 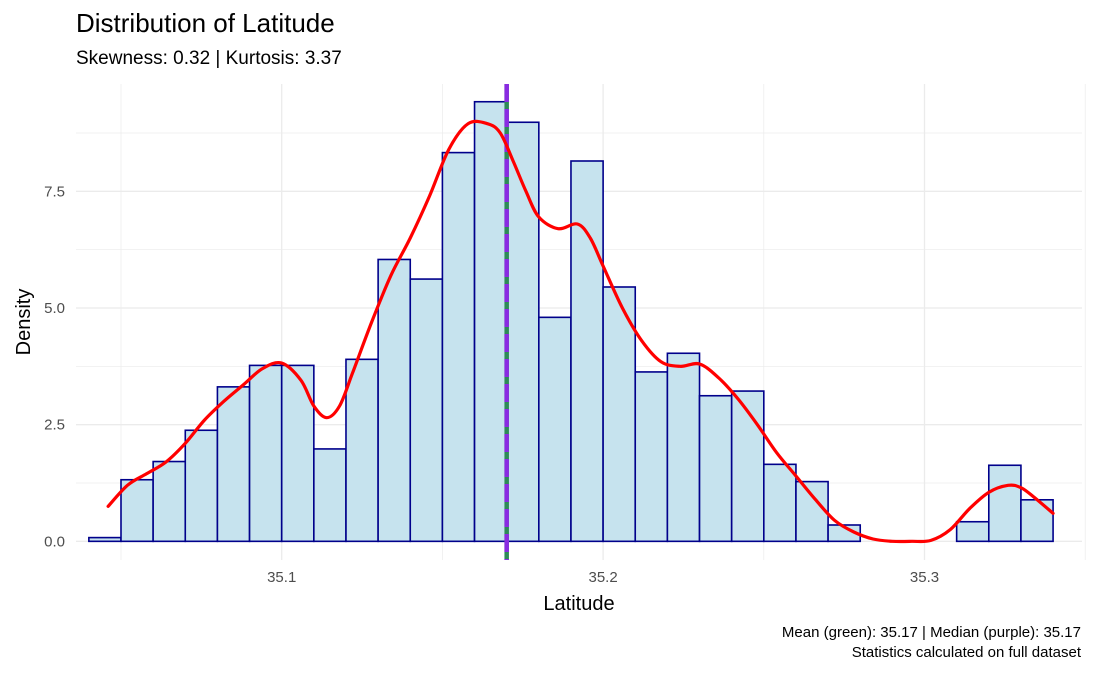 I want to click on y-tick-label-2: 5.0, so click(x=54, y=308).